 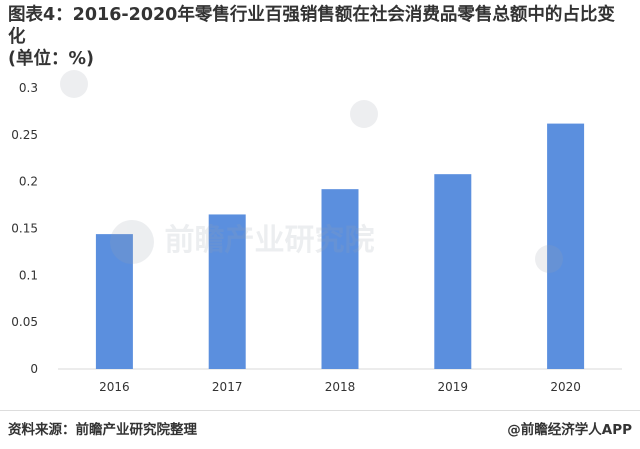 I want to click on x-tick-label: 2018, so click(x=340, y=387).